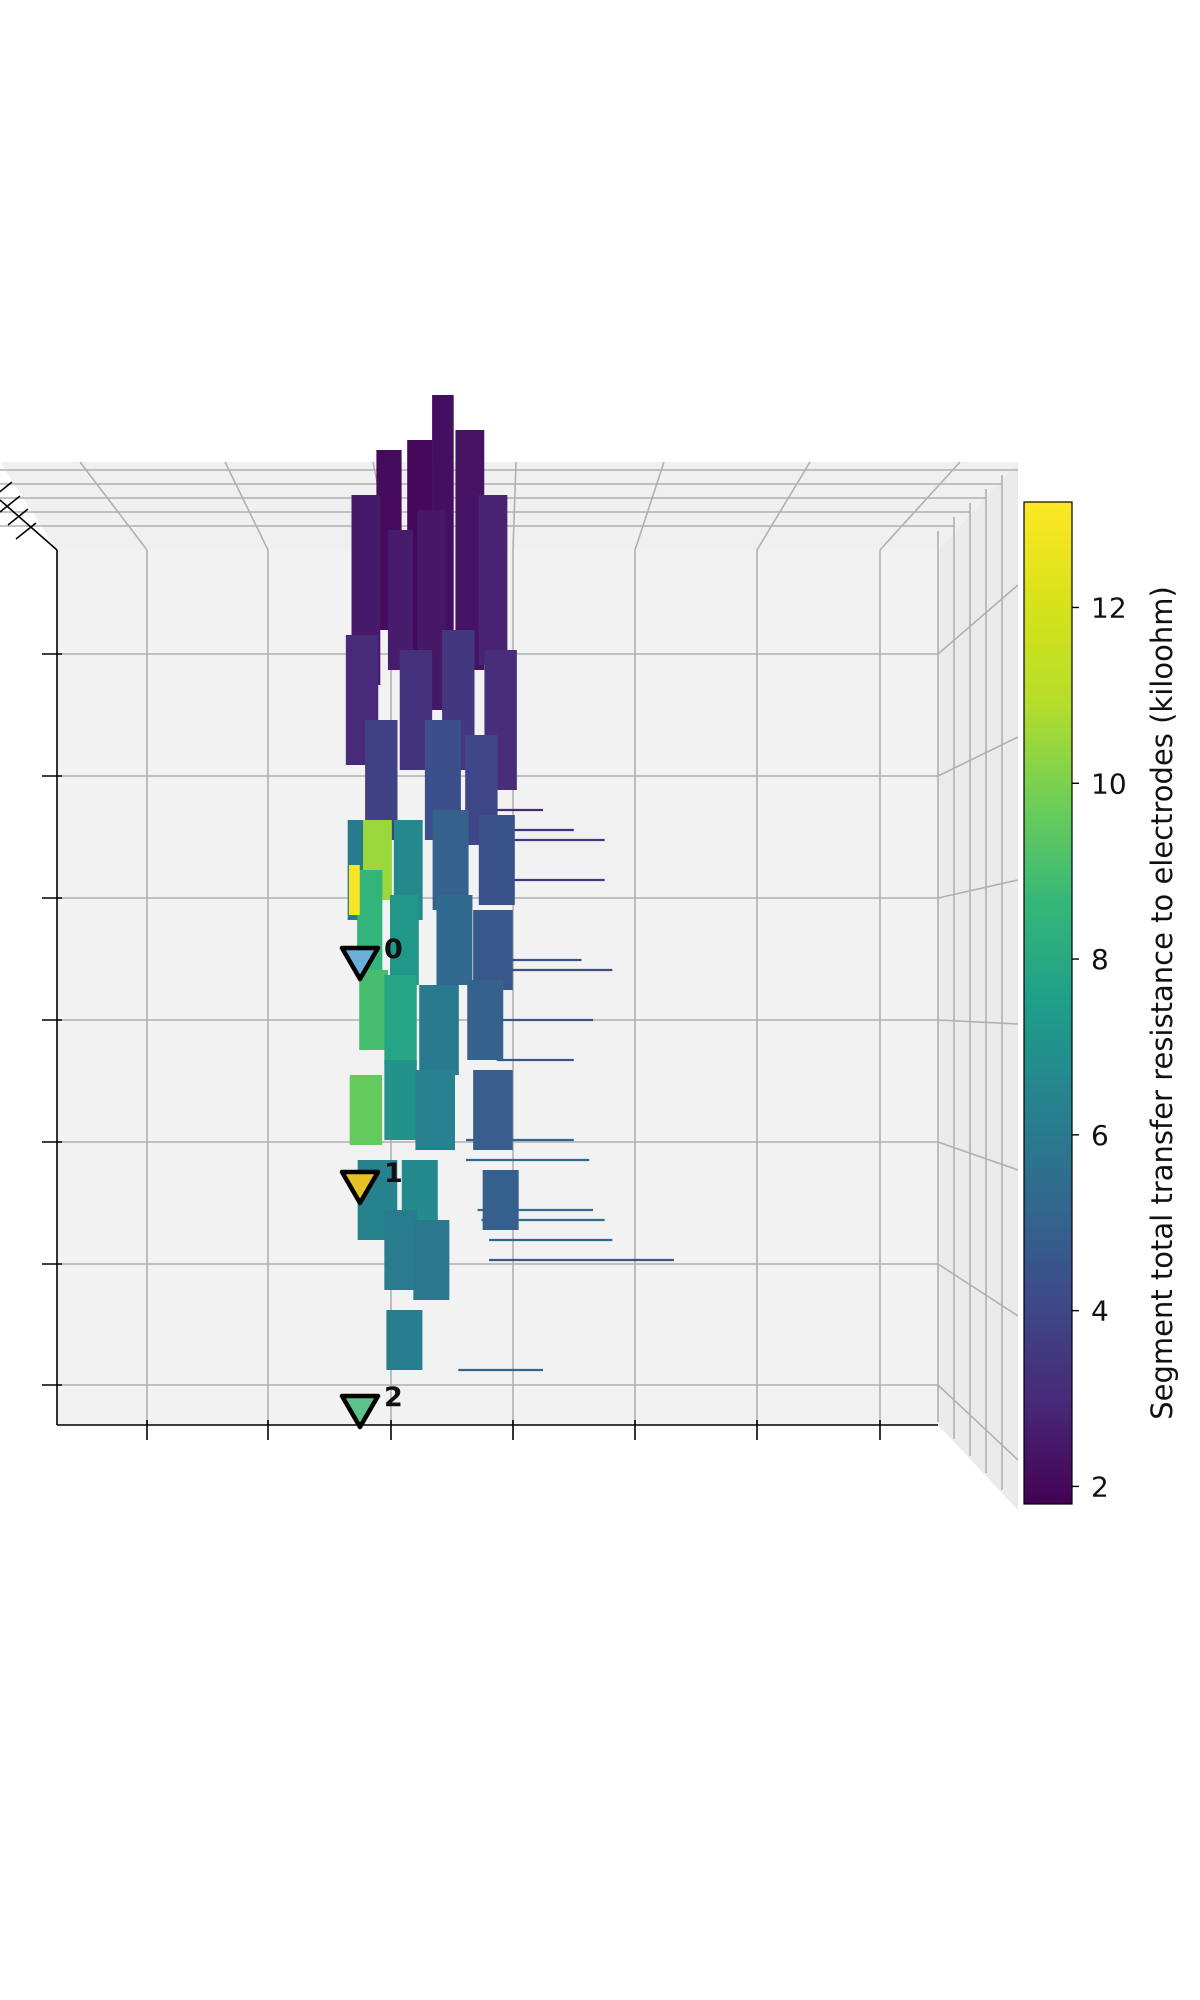  What do you see at coordinates (1100, 1311) in the screenshot?
I see `colorbar-tick-label: 4` at bounding box center [1100, 1311].